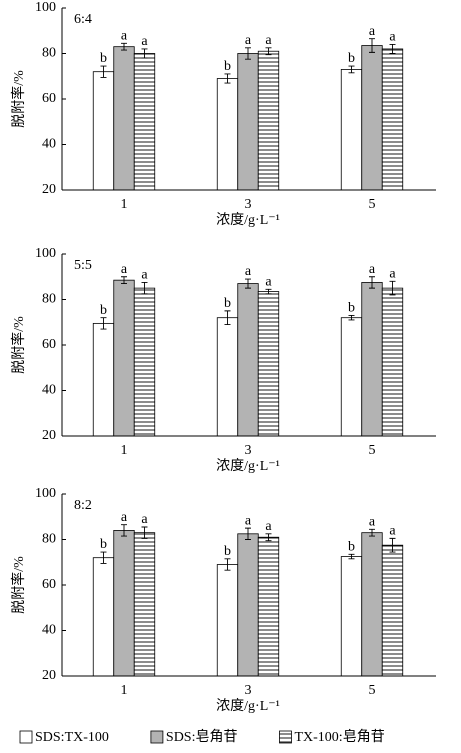 The height and width of the screenshot is (753, 461). I want to click on legend-label: SDS:皂角苷, so click(202, 737).